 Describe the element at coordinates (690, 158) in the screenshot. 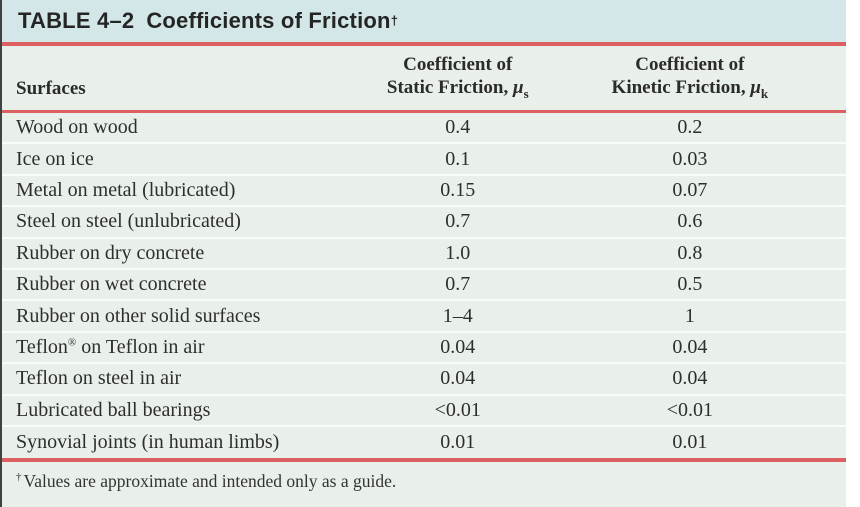

I see `kinetic-cell: 0.03` at that location.